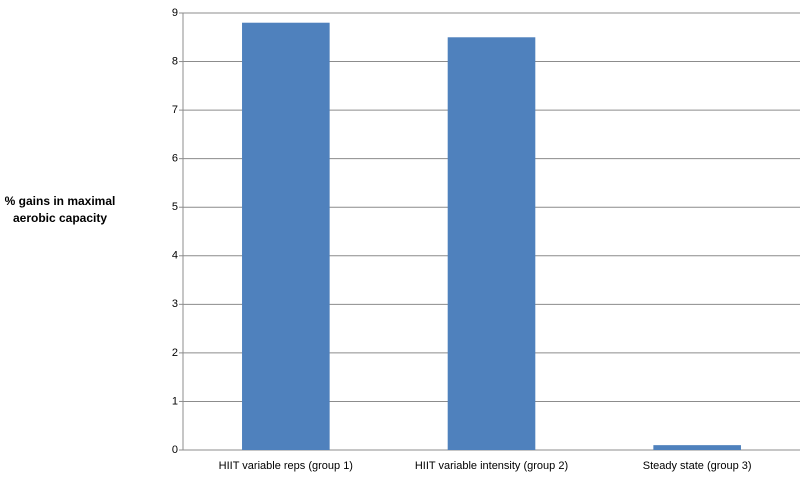 The width and height of the screenshot is (800, 478). Describe the element at coordinates (60, 209) in the screenshot. I see `y-axis-label: % gains in maximal aerobic capacity` at that location.